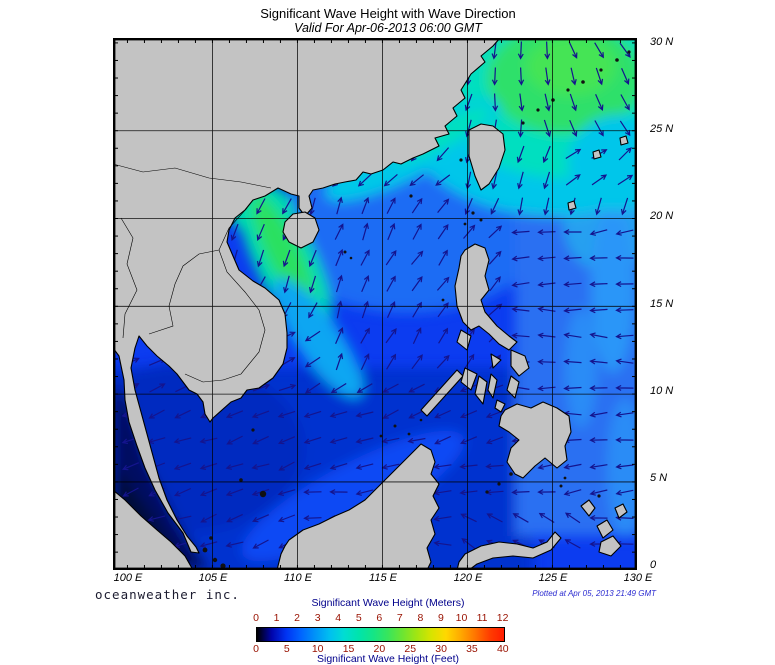 This screenshot has height=665, width=775. What do you see at coordinates (383, 578) in the screenshot?
I see `longitude-label: 115 E` at bounding box center [383, 578].